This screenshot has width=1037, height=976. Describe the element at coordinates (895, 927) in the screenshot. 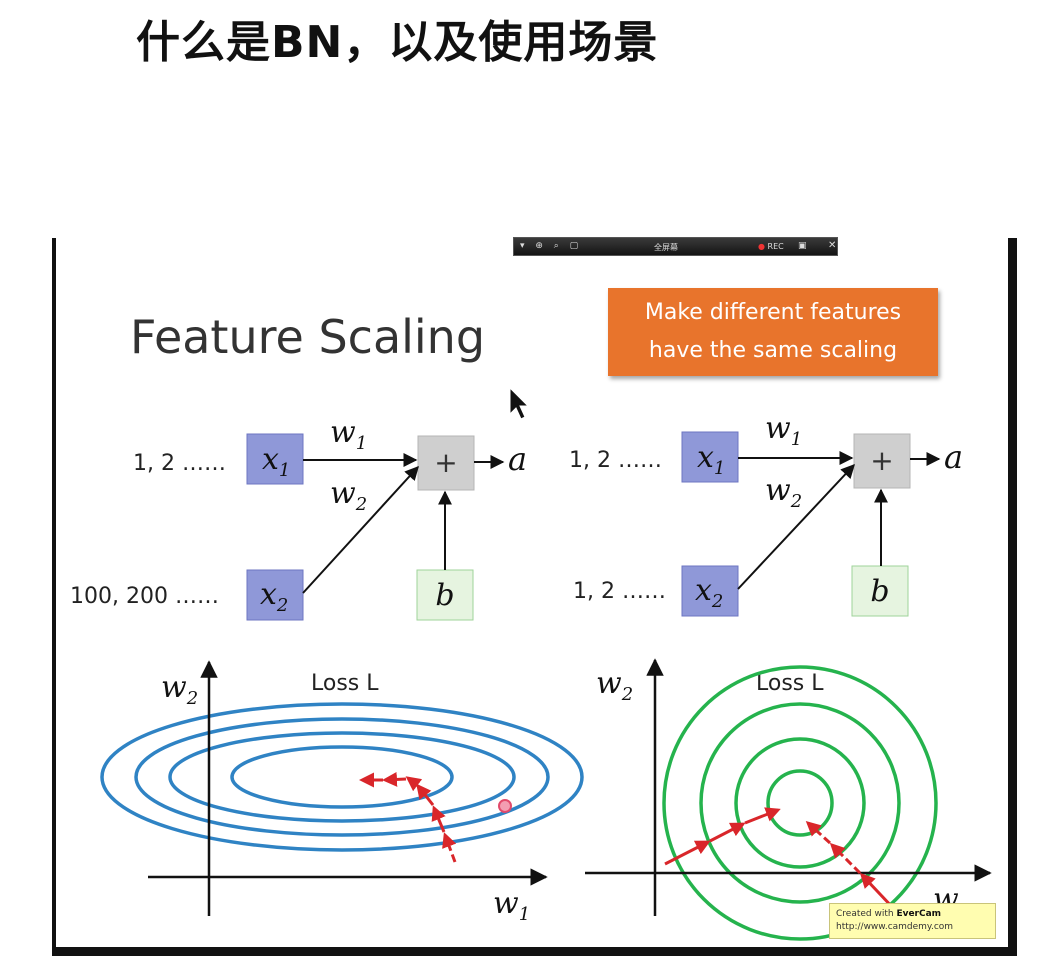

I see `watermark-line-2: http://www.camdemy.com` at that location.